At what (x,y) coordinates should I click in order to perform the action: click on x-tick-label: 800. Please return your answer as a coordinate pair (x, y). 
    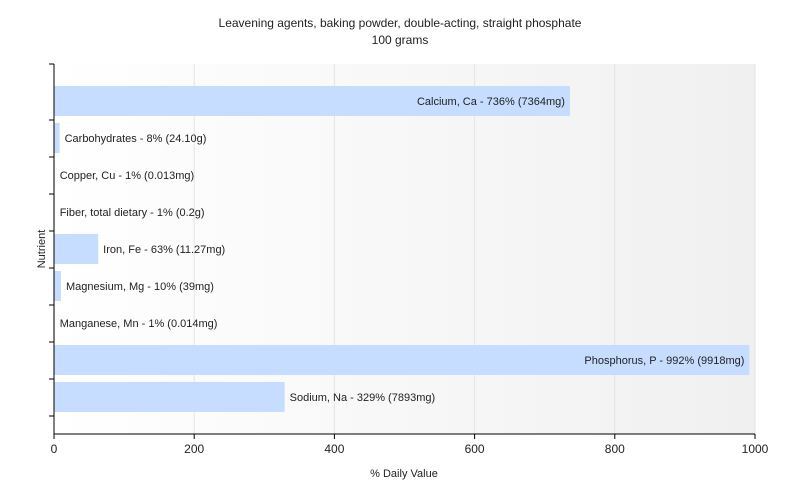
    Looking at the image, I should click on (615, 449).